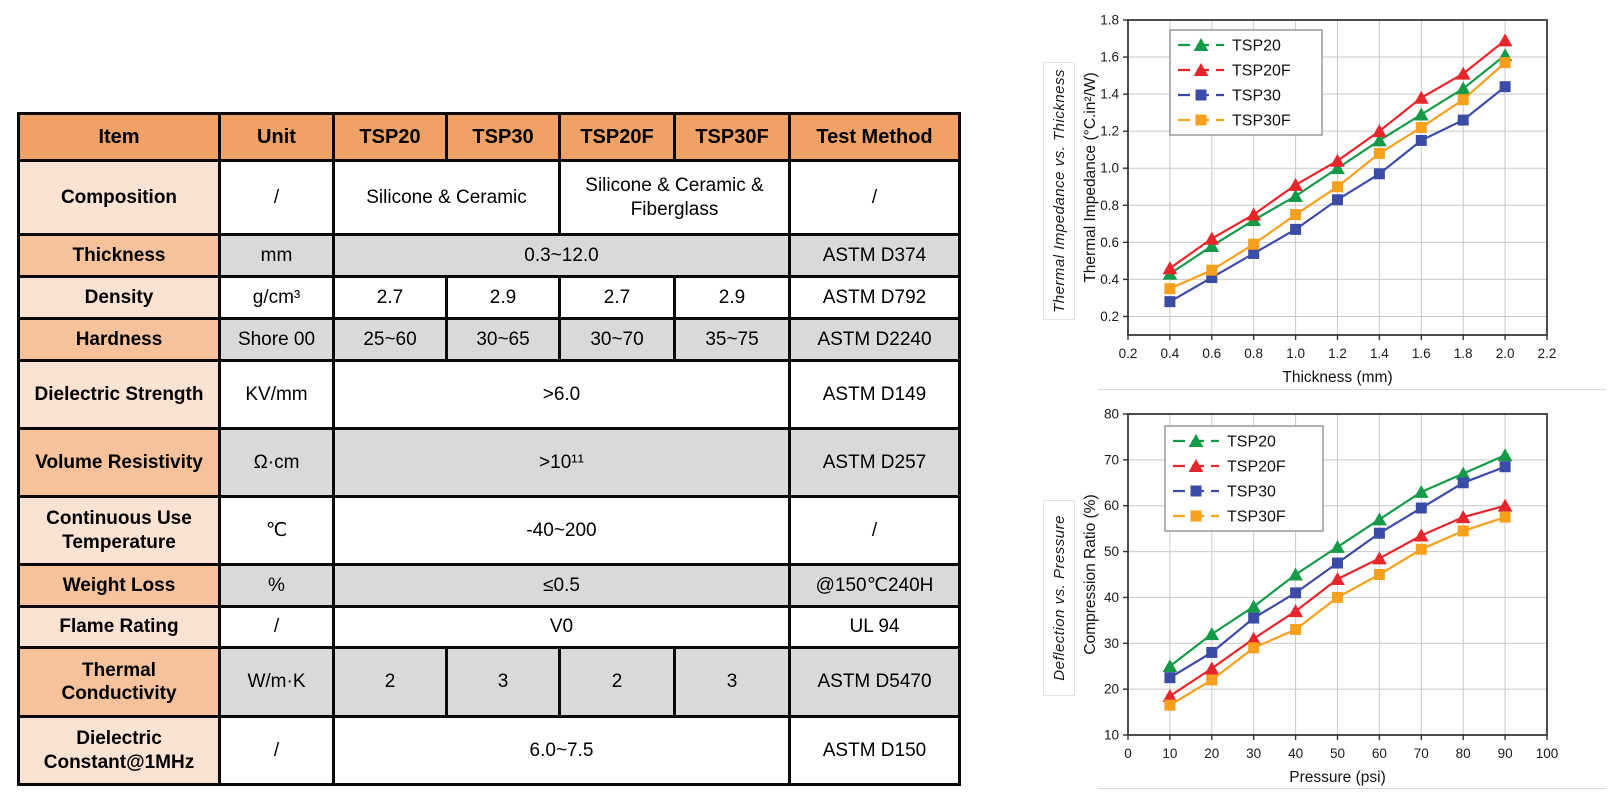  I want to click on cell-test-method: @150℃240H, so click(874, 585).